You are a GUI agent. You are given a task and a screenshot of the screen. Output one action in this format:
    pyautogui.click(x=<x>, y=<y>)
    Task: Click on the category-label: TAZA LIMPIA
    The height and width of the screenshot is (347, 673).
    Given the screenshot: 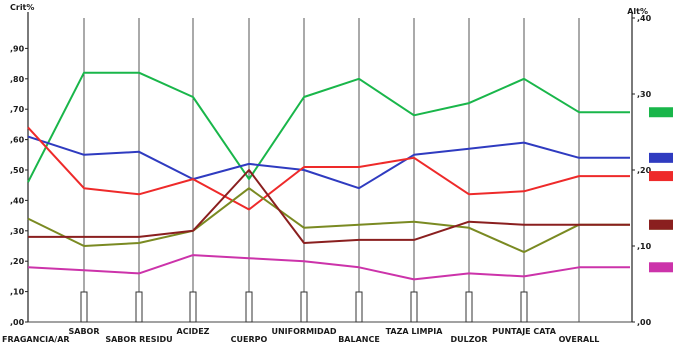 What is the action you would take?
    pyautogui.click(x=415, y=331)
    